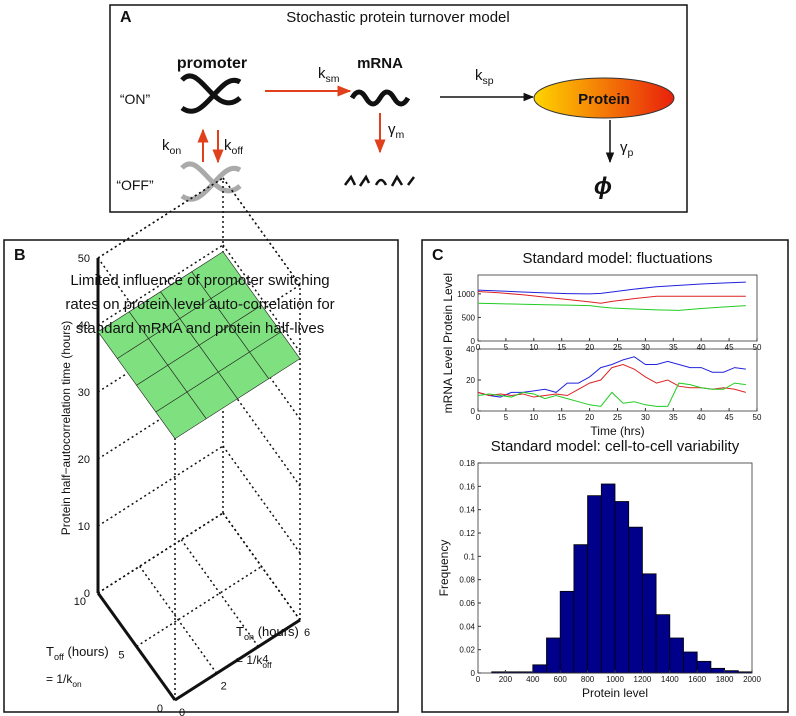 The height and width of the screenshot is (716, 796). Describe the element at coordinates (617, 258) in the screenshot. I see `chart-title: Standard model: fluctuations` at that location.